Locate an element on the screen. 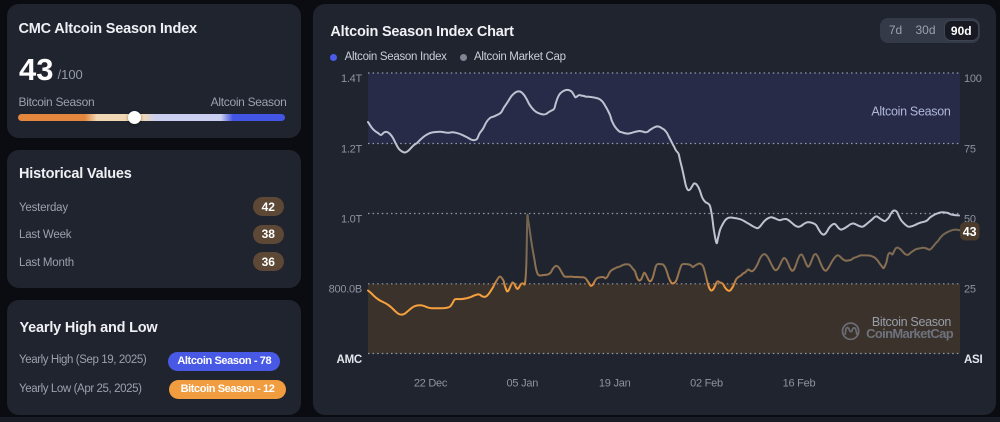  svg-text: ASI is located at coordinates (973, 360).